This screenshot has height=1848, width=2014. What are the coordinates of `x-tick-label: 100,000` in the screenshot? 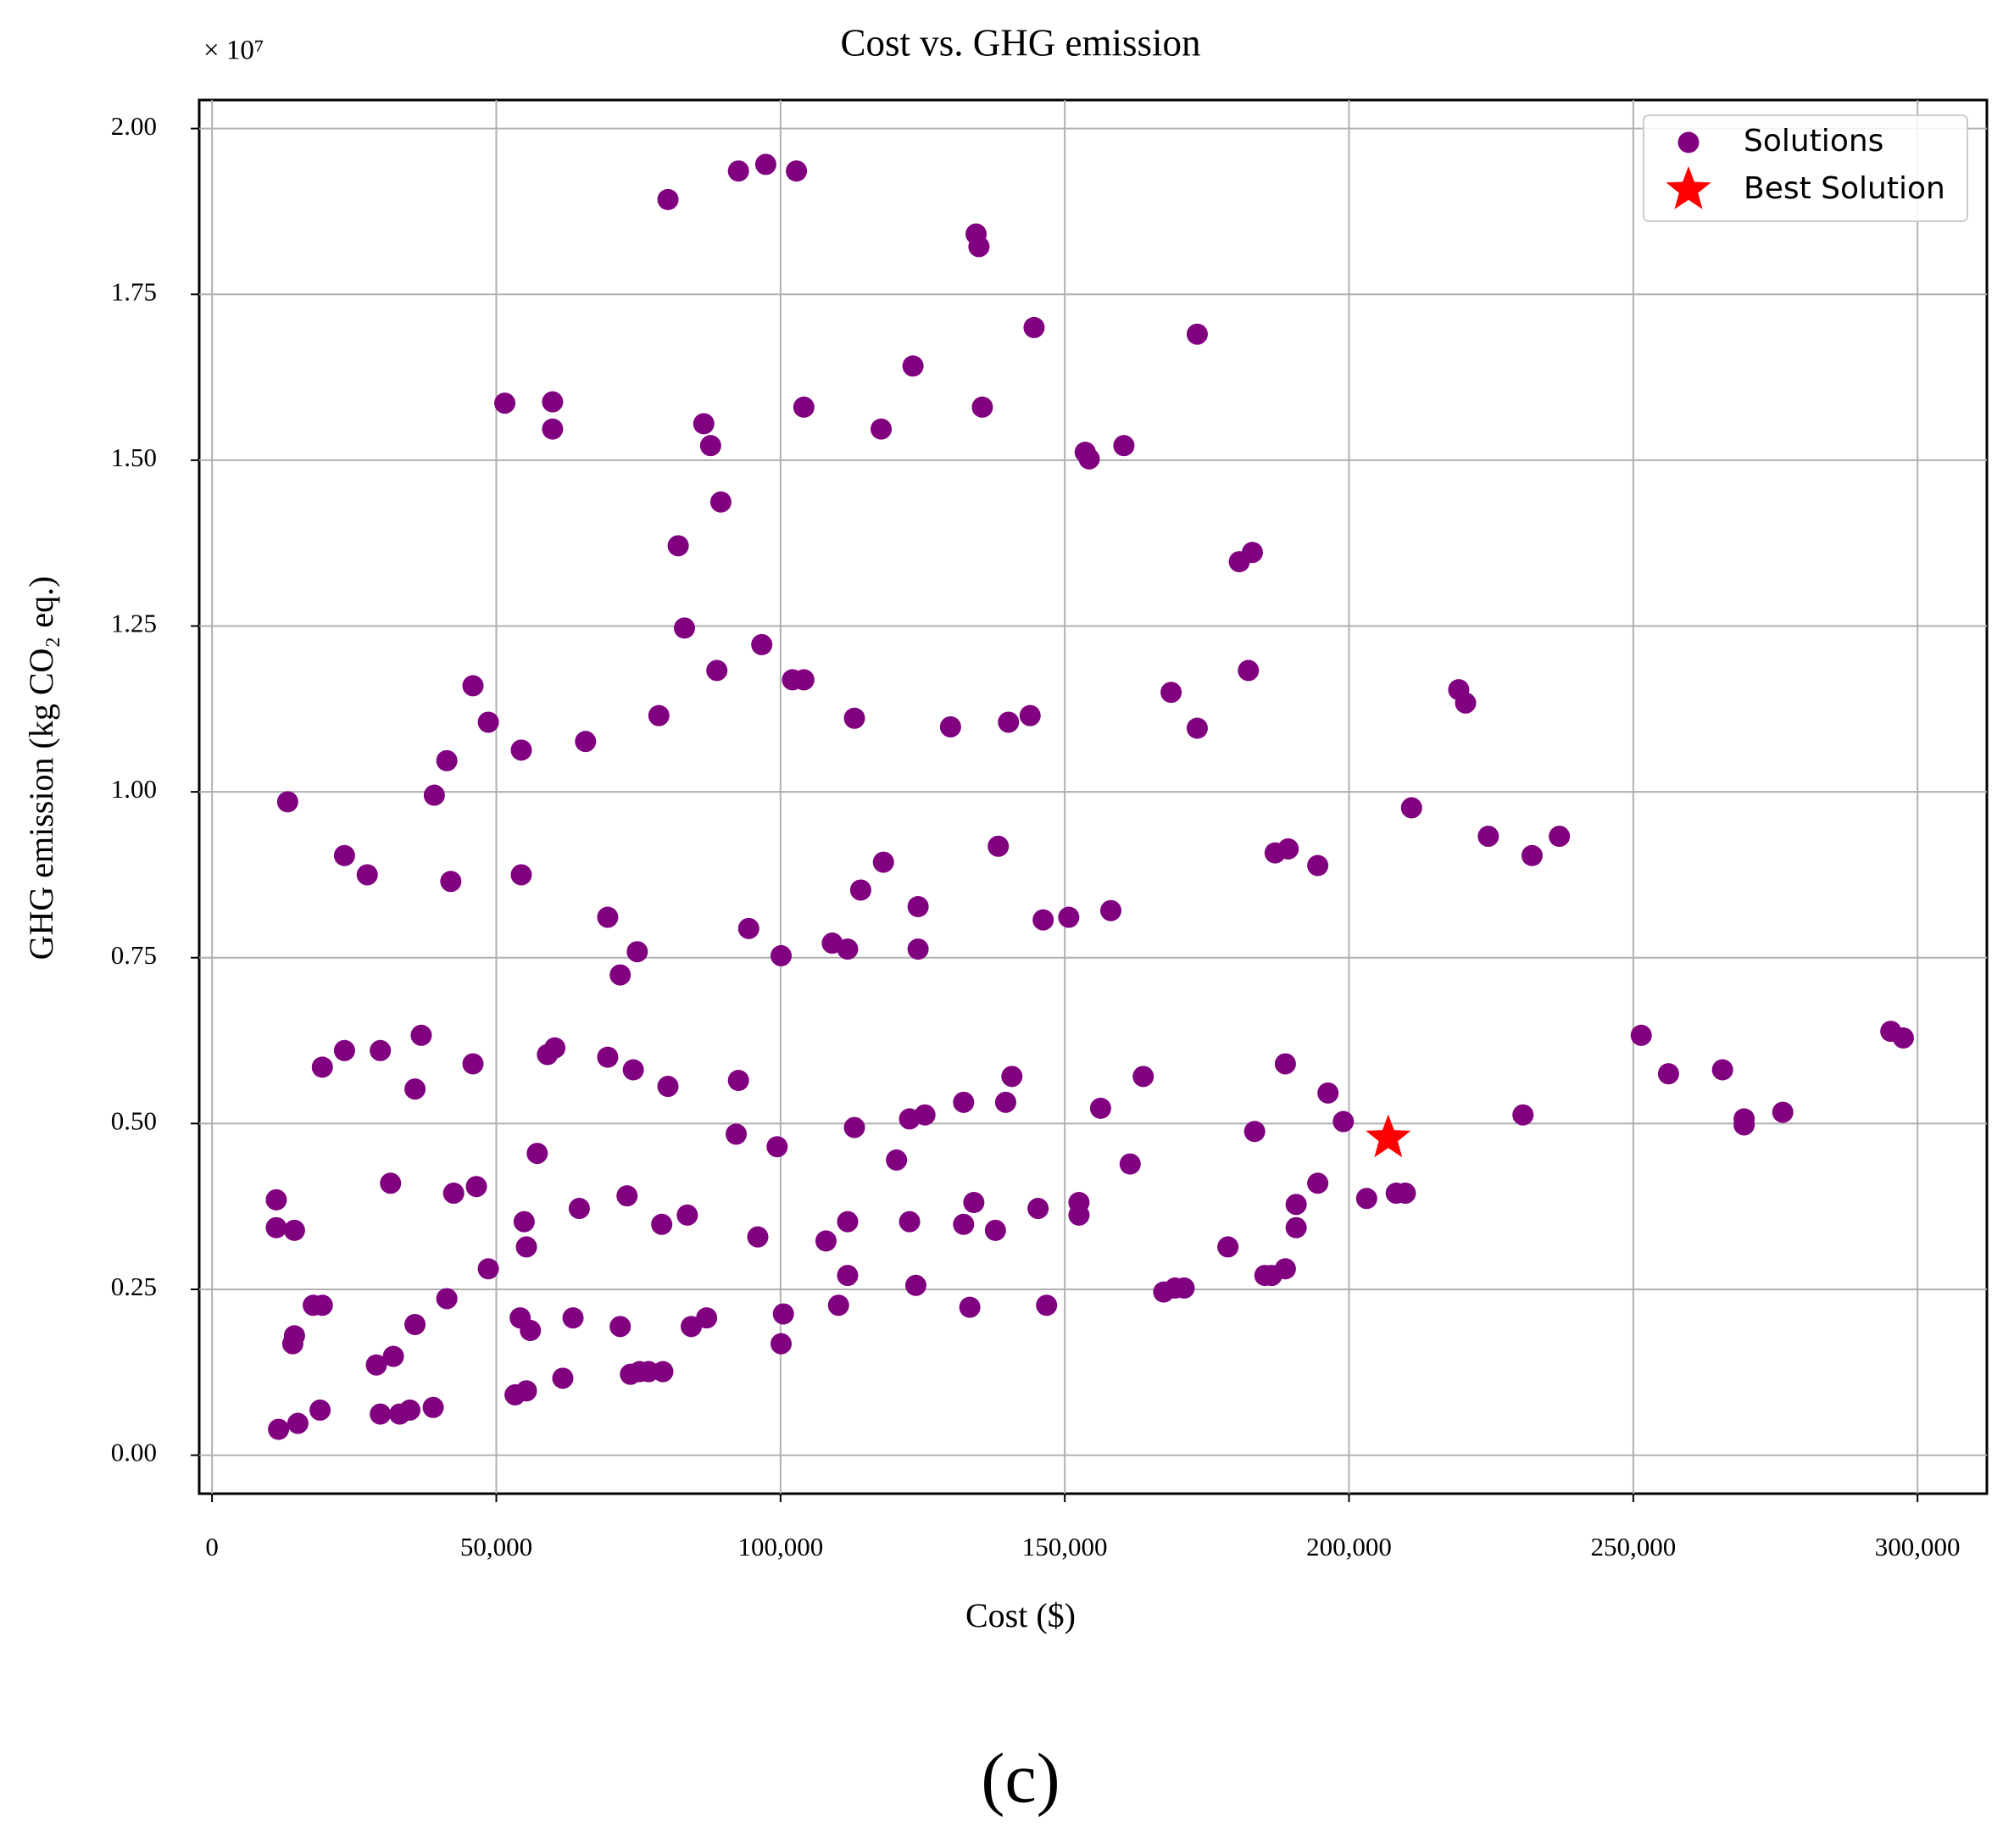 It's located at (780, 1547).